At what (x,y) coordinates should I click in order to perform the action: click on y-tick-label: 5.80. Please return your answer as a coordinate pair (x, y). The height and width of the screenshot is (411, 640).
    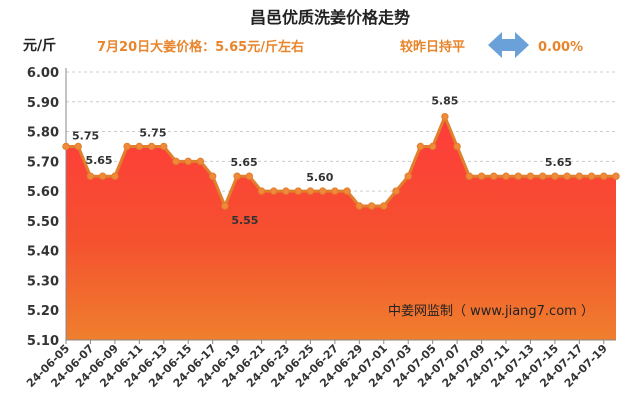
    Looking at the image, I should click on (43, 133).